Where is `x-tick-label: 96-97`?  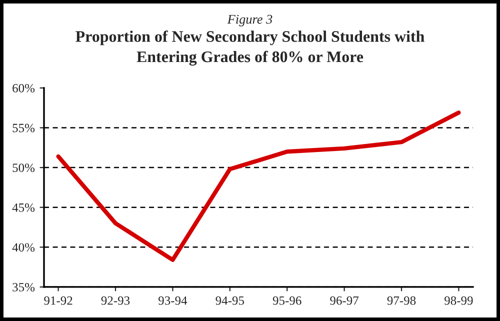
x-tick-label: 96-97 is located at coordinates (344, 300).